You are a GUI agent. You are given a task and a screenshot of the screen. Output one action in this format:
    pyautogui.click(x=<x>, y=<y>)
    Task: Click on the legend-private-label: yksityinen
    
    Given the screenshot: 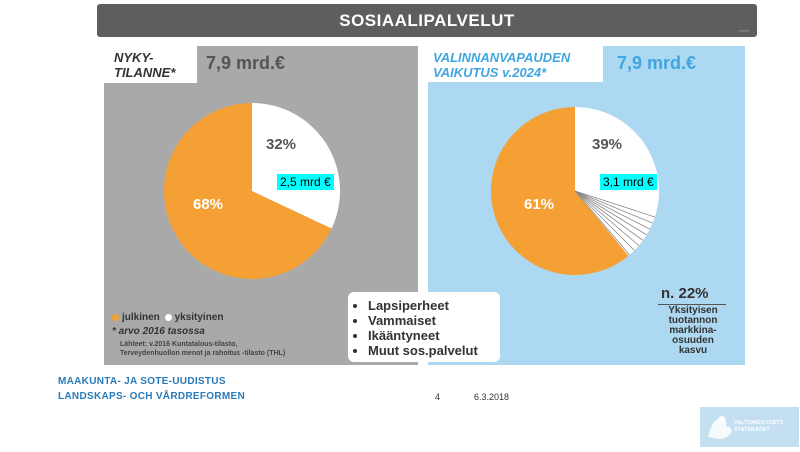 What is the action you would take?
    pyautogui.click(x=199, y=317)
    